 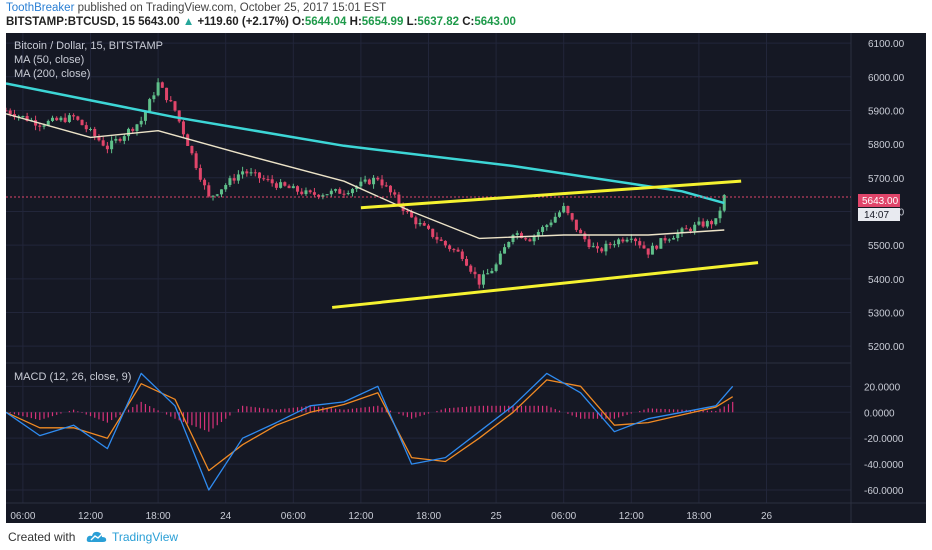 I want to click on change-value: +119.60 (+2.17%), so click(x=243, y=22).